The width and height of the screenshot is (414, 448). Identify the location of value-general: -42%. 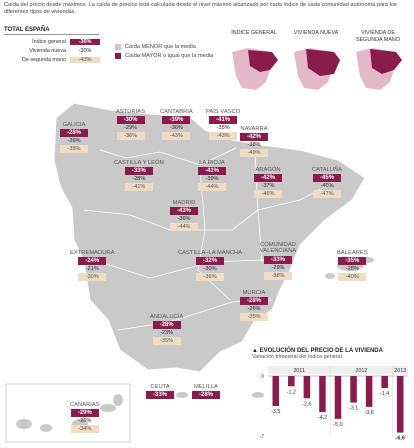
(268, 178).